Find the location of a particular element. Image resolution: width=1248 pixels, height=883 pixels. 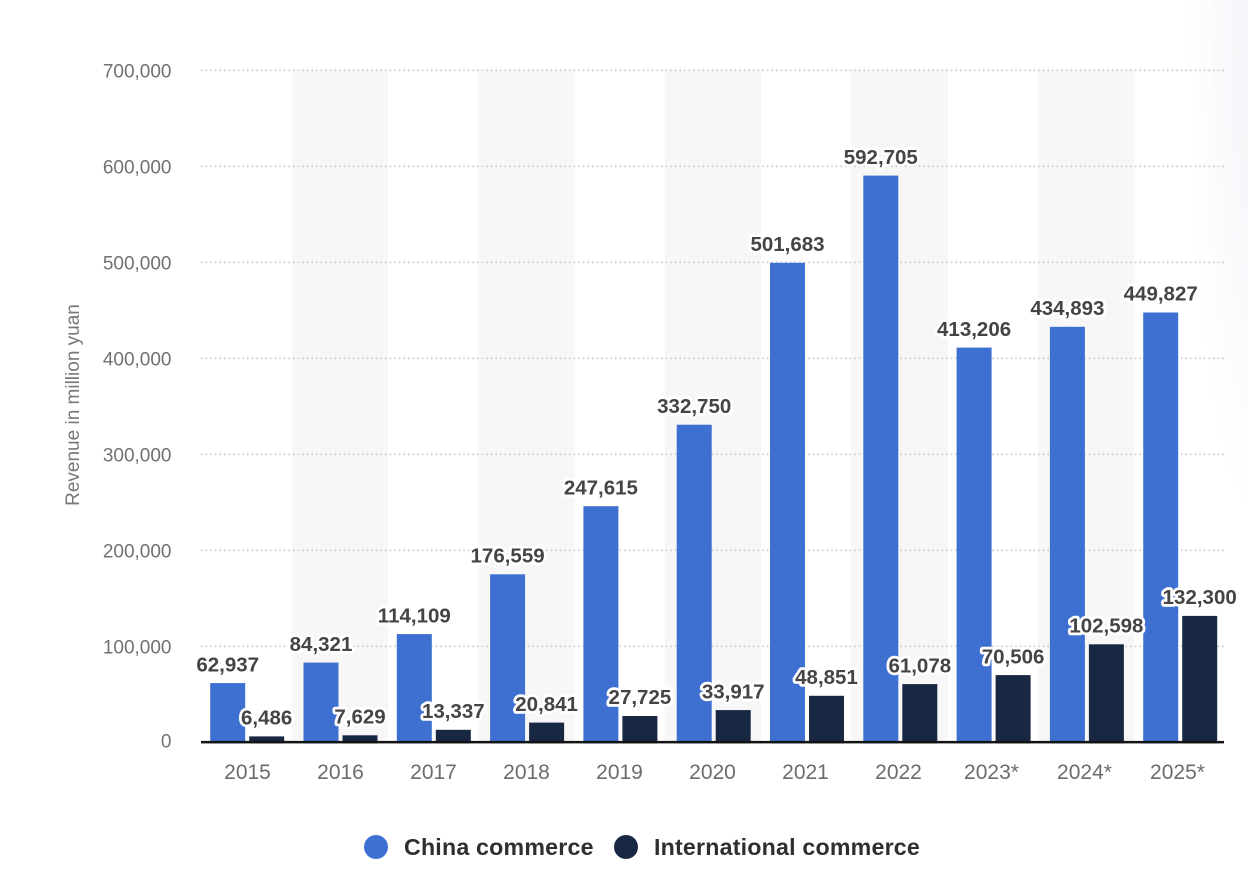

svg-text: 449,827 is located at coordinates (1161, 294).